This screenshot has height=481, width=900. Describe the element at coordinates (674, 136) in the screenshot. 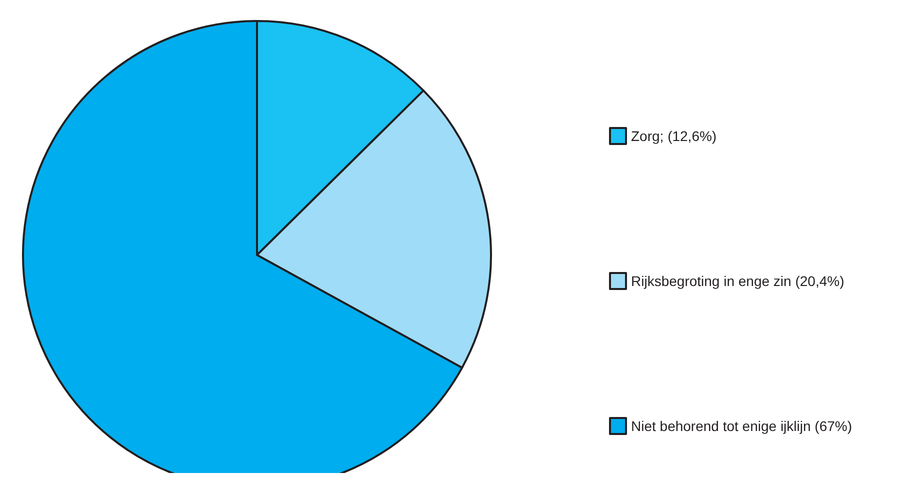

I see `legend-label: Zorg; (12,6%)` at that location.